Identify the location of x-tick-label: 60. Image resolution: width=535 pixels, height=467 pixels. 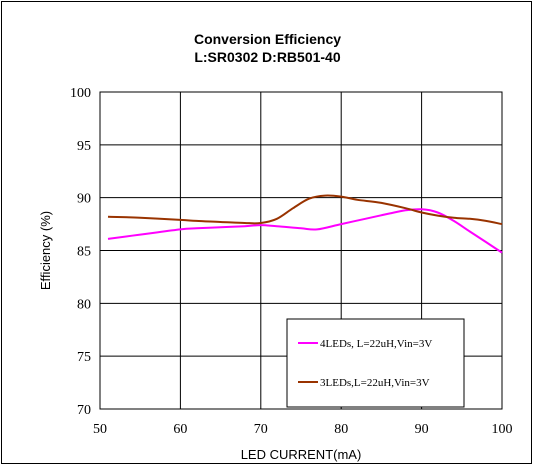
(180, 429).